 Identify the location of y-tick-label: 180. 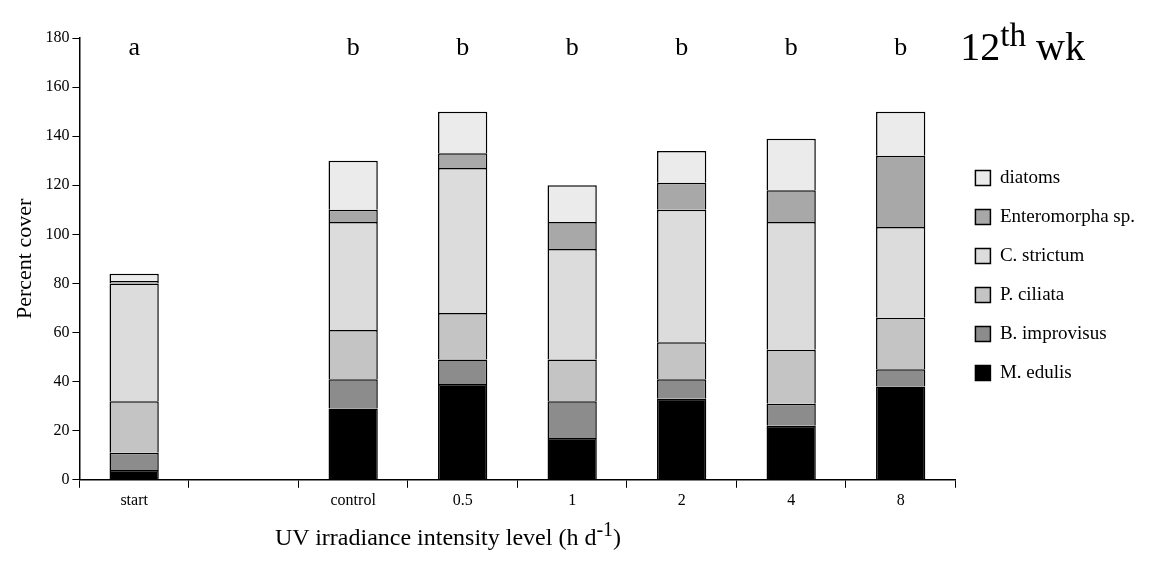
(57, 37).